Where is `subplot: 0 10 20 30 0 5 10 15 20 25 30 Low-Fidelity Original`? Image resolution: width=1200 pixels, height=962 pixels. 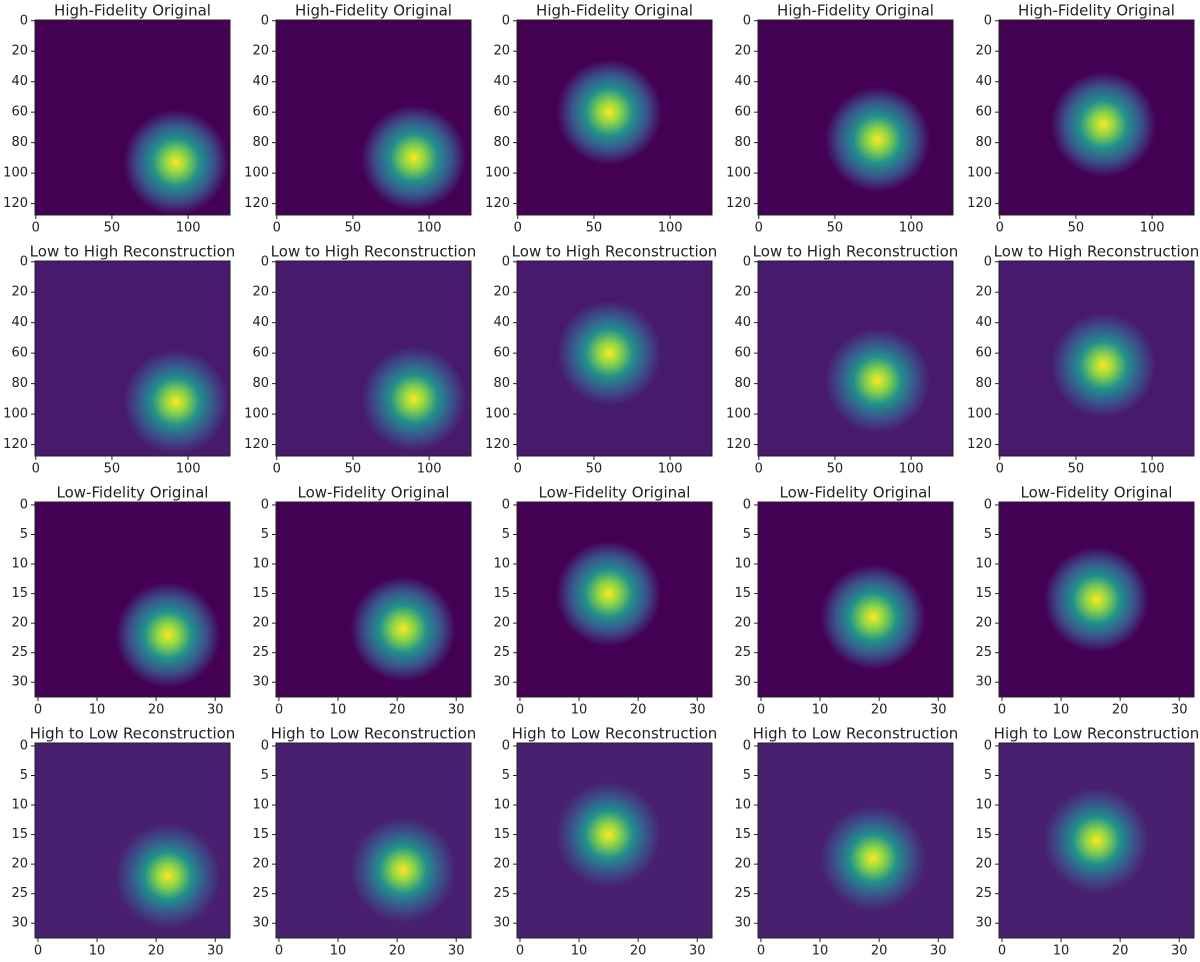
subplot: 0 10 20 30 0 5 10 15 20 25 30 Low-Fidelity Original is located at coordinates (121, 601).